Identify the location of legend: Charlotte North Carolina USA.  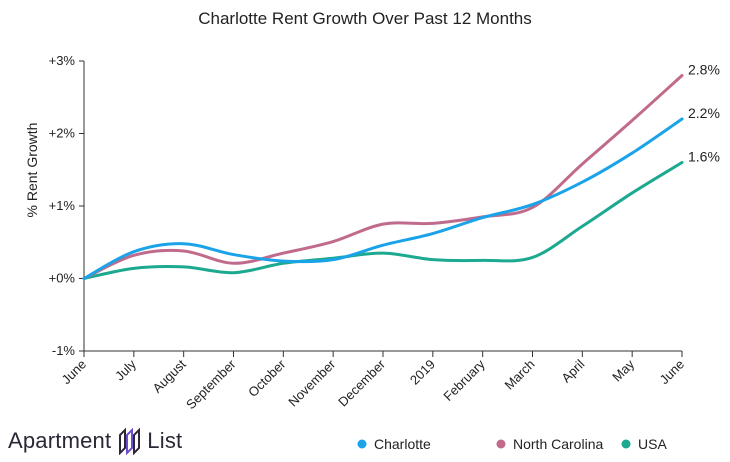
(512, 444).